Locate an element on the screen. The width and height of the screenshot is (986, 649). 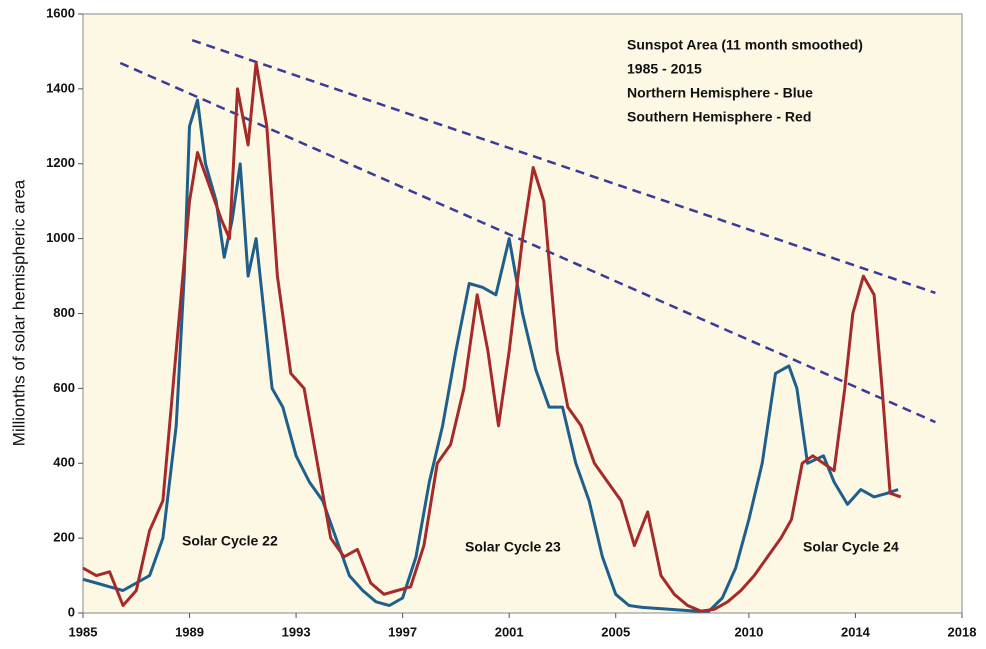
annotation: Southern Hemisphere - Red is located at coordinates (719, 117).